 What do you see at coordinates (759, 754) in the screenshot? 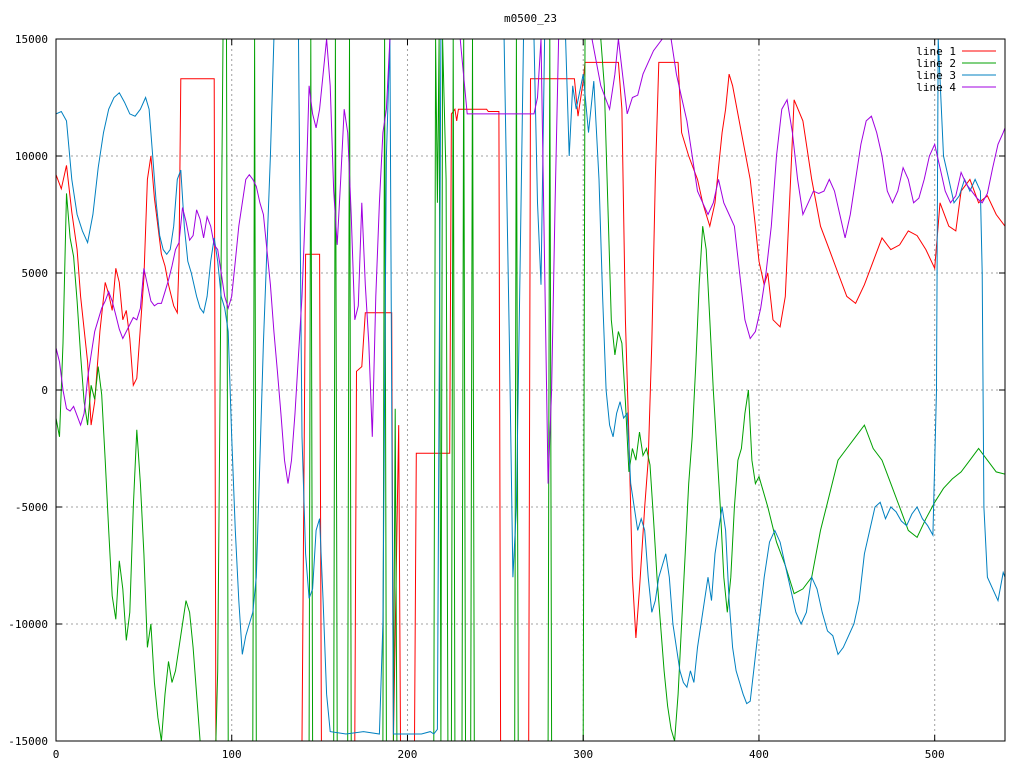
I see `x-tick-label: 400` at bounding box center [759, 754].